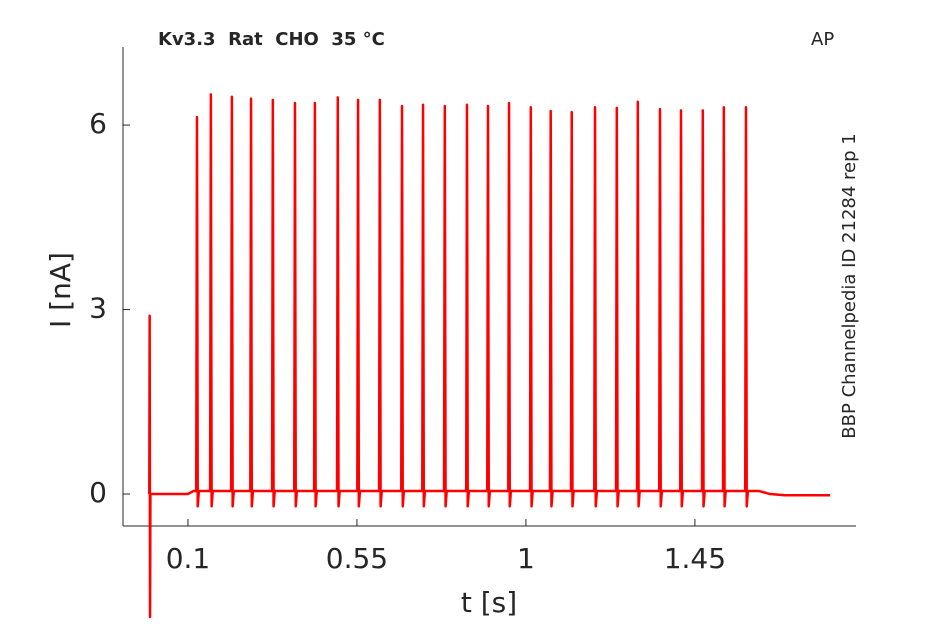  I want to click on x-tick-label: 1.45, so click(695, 558).